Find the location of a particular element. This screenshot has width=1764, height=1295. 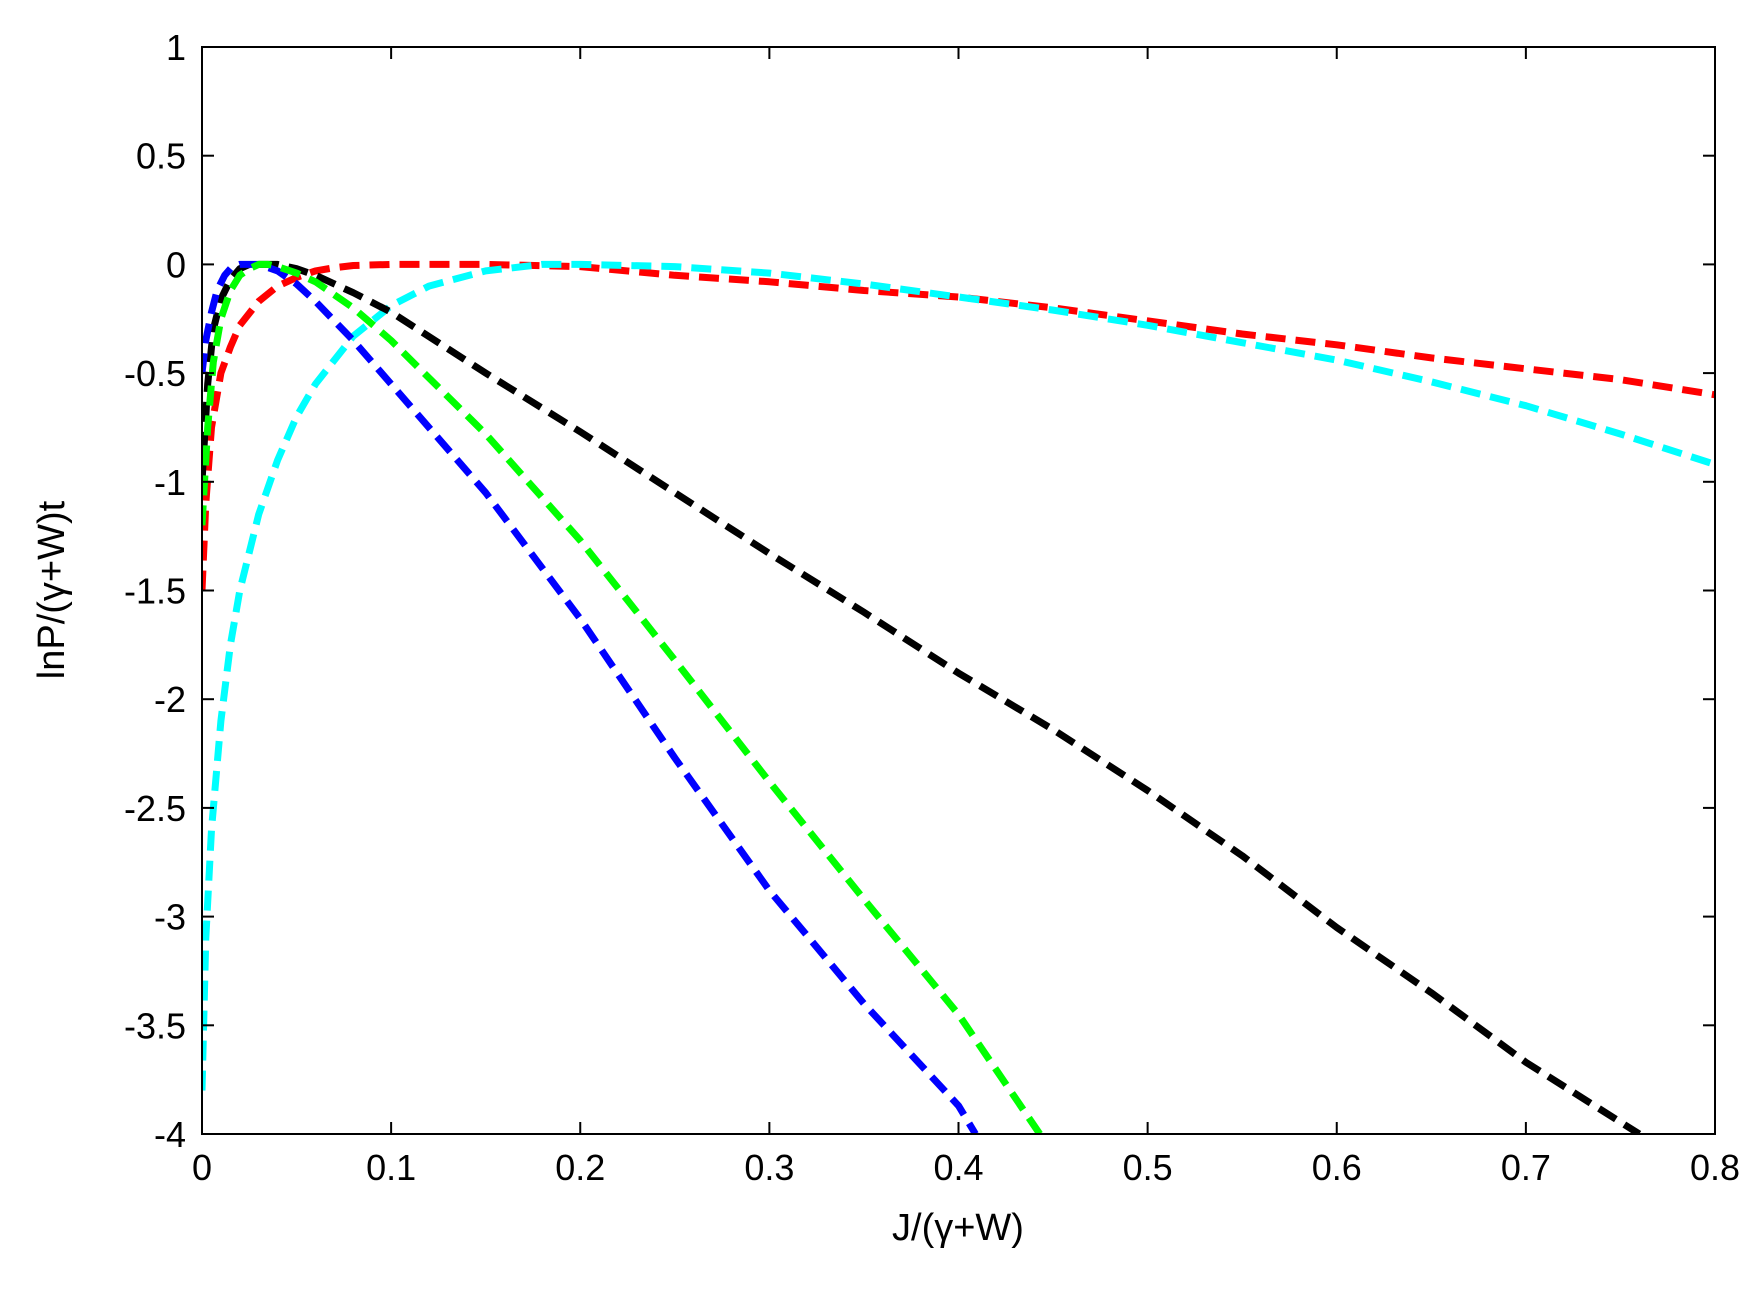

y-tick-label: 0 is located at coordinates (176, 264).